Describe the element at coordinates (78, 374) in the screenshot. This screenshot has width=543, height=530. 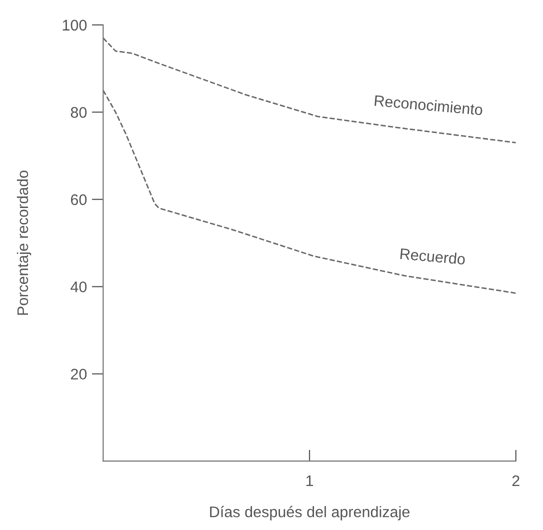
I see `y-tick-label: 20` at that location.